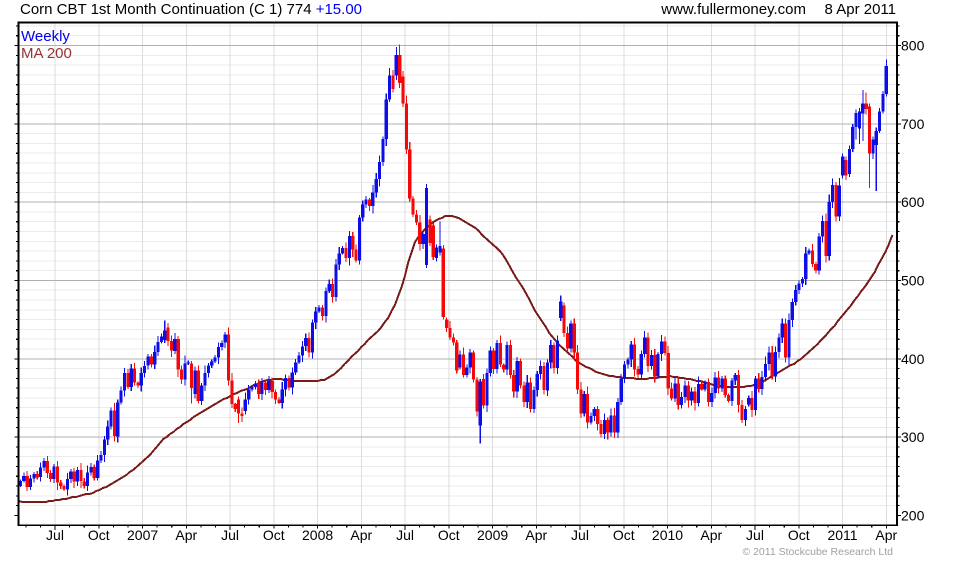  What do you see at coordinates (913, 515) in the screenshot?
I see `svg-text: 200` at bounding box center [913, 515].